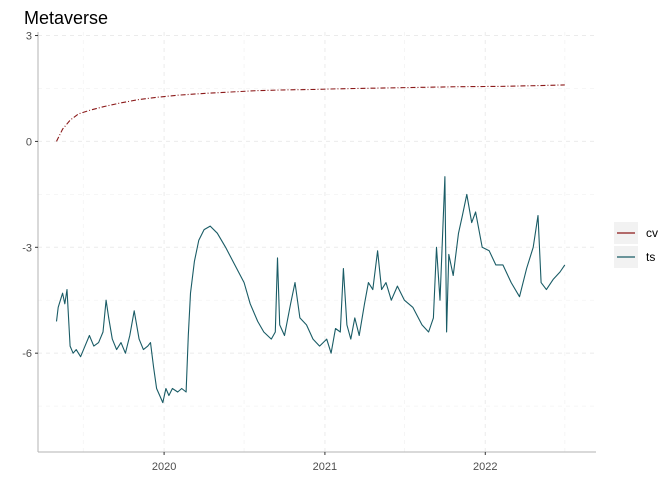 The image size is (672, 480). I want to click on x-axis-ticks: 2020 2021 2022, so click(325, 462).